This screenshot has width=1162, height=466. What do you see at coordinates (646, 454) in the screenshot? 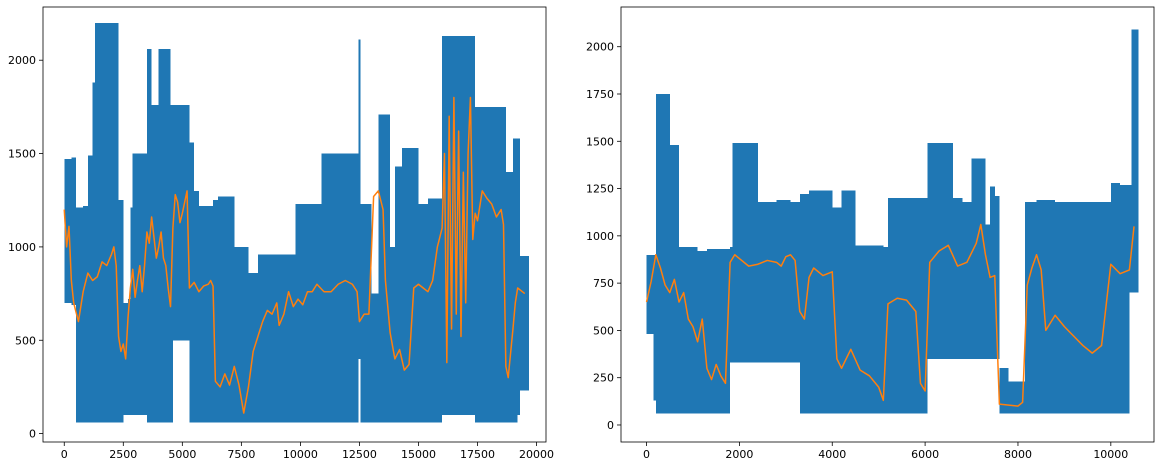
I see `x-tick-label: 0` at bounding box center [646, 454].